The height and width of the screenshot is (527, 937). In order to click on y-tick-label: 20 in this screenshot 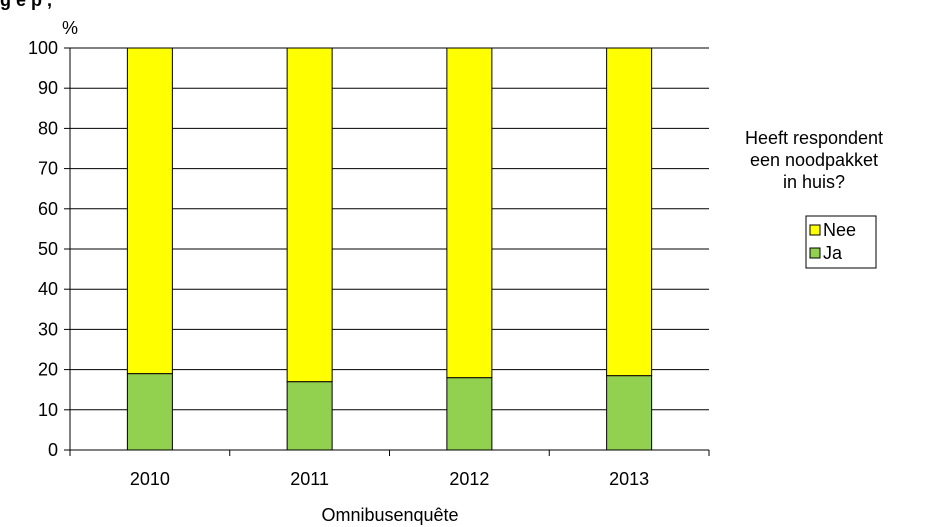, I will do `click(48, 370)`.